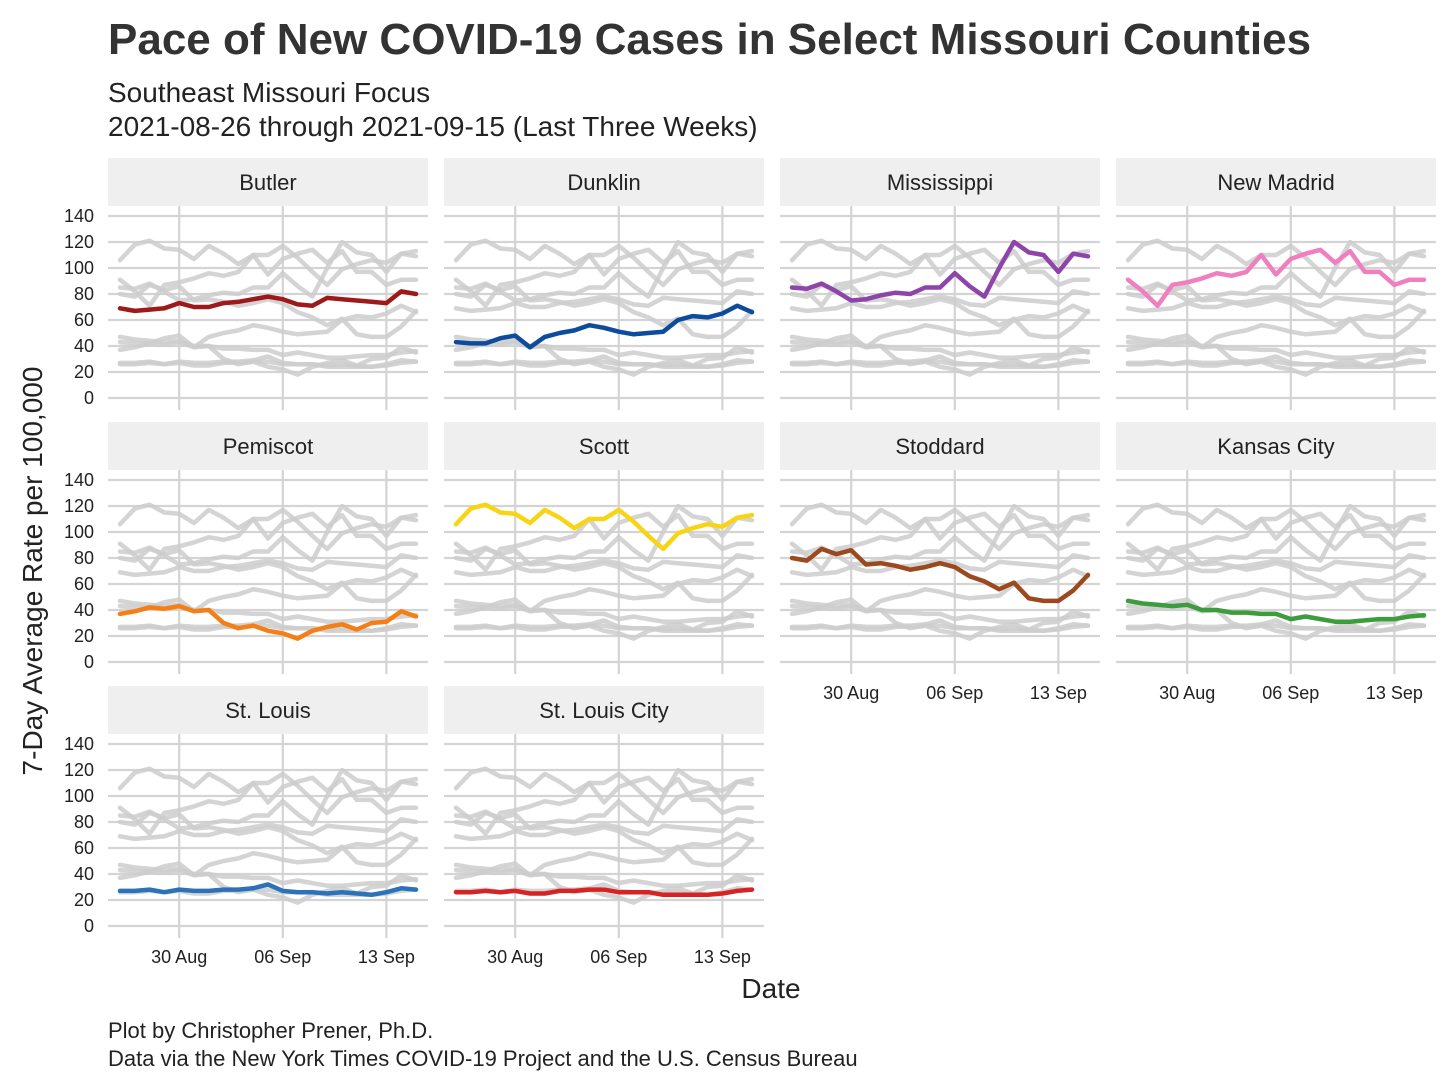  I want to click on facet-panel: Scott, so click(604, 548).